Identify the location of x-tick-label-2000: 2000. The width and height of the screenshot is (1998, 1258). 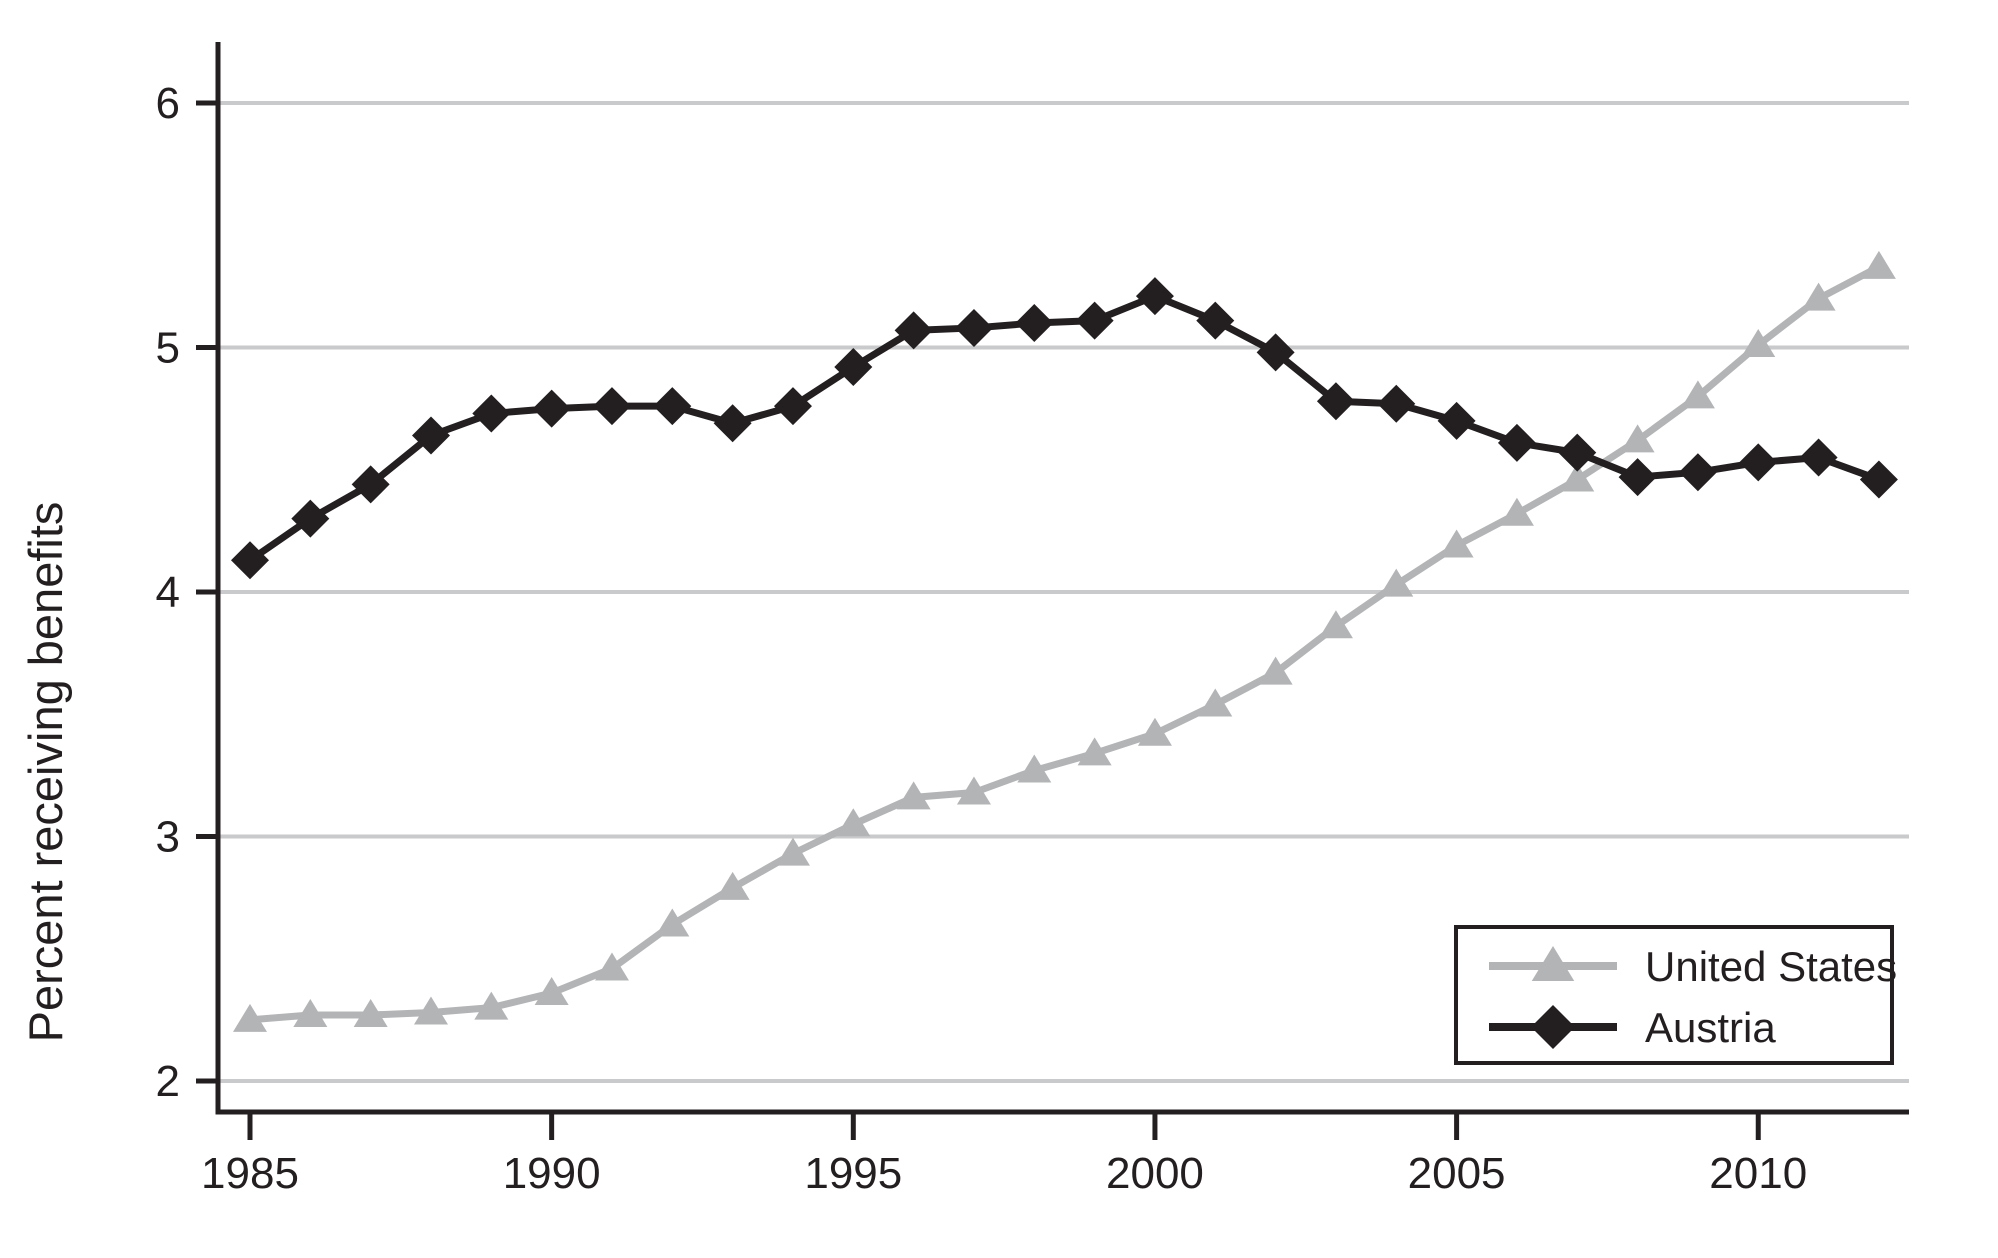
(1155, 1173).